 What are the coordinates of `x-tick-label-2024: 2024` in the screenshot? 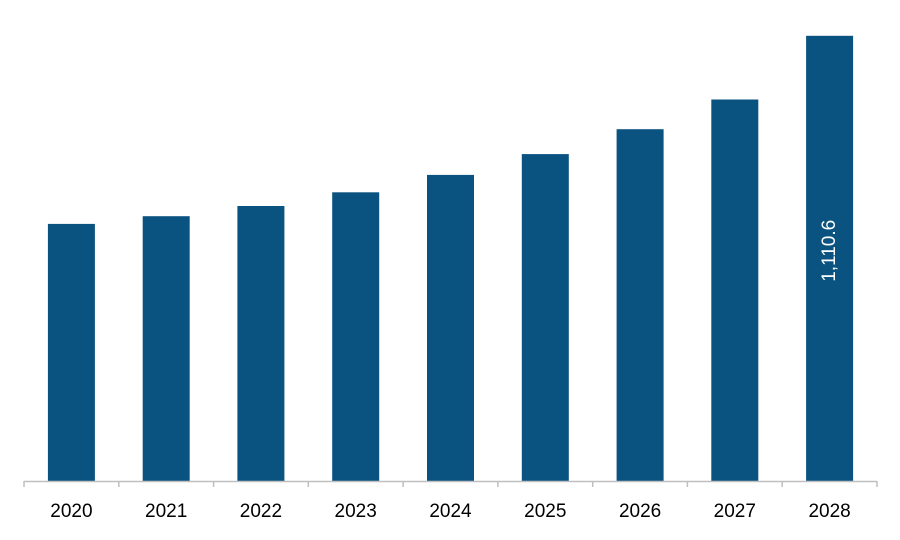 It's located at (450, 511).